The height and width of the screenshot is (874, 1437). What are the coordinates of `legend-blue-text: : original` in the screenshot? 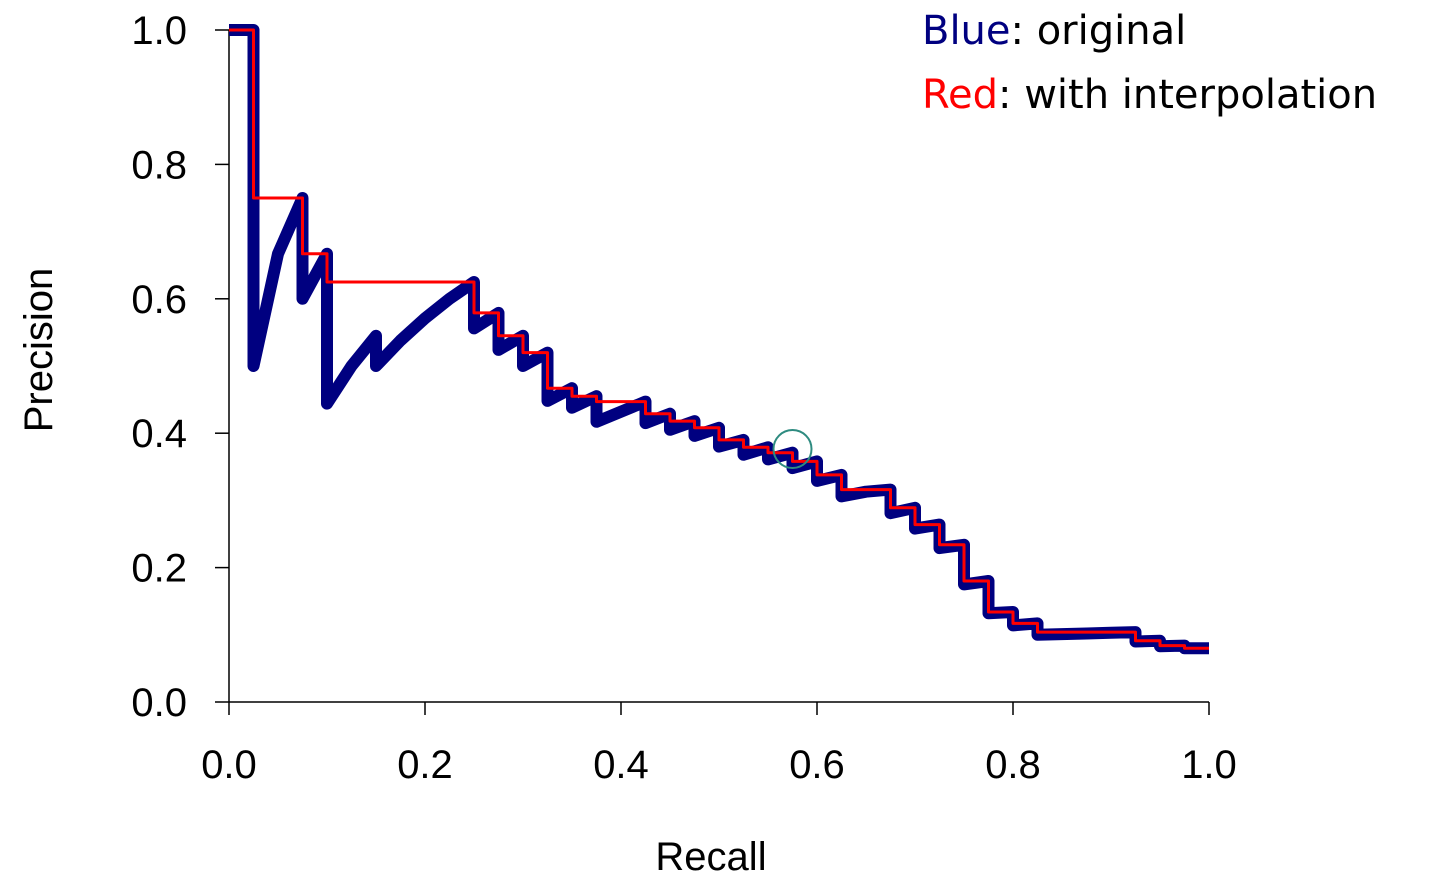 It's located at (1099, 31).